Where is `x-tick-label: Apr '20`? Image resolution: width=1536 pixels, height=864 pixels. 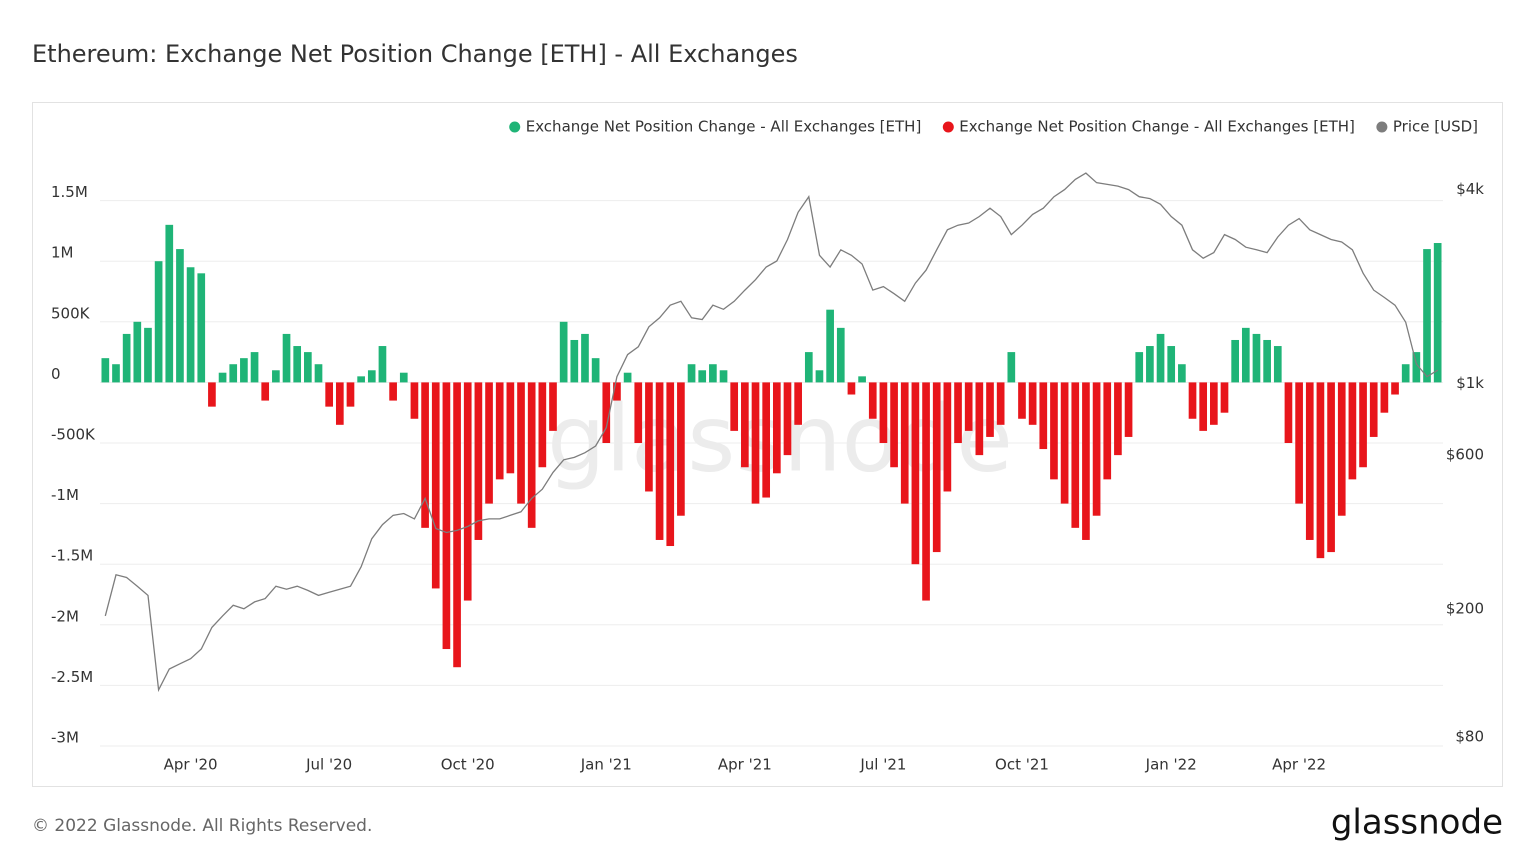
x-tick-label: Apr '20 is located at coordinates (191, 765).